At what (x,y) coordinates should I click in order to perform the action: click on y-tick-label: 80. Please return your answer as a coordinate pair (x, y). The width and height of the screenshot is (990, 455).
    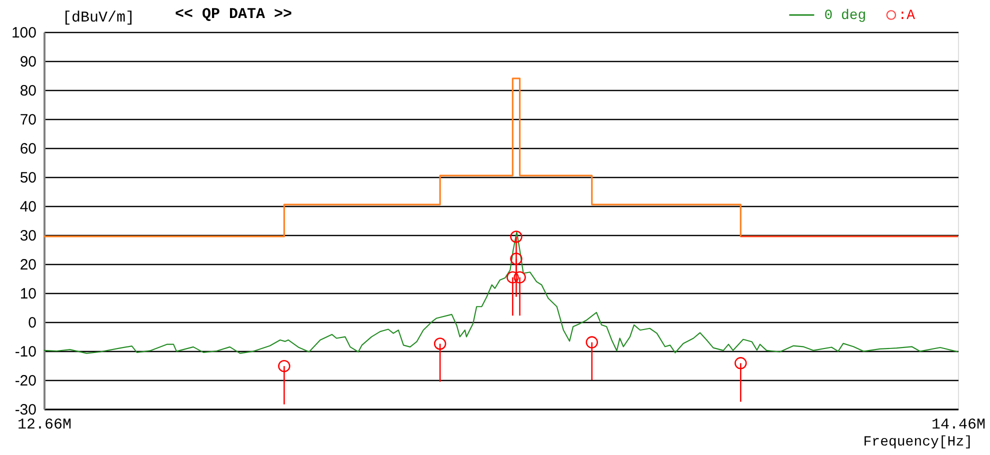
    Looking at the image, I should click on (28, 91).